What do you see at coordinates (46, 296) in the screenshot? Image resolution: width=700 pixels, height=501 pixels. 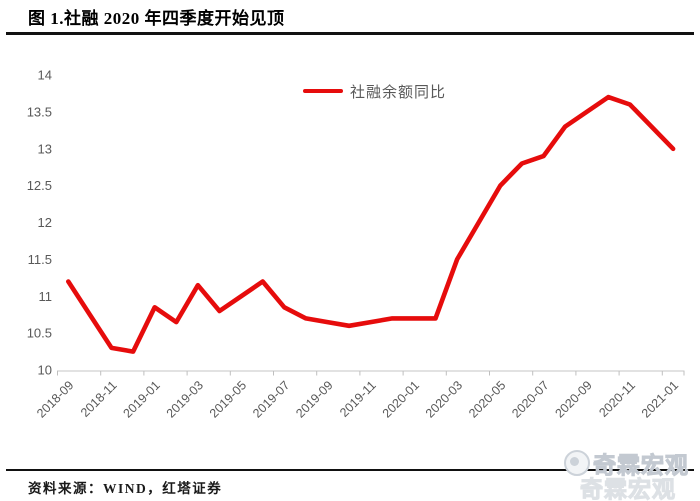 I see `y-tick-label: 11` at bounding box center [46, 296].